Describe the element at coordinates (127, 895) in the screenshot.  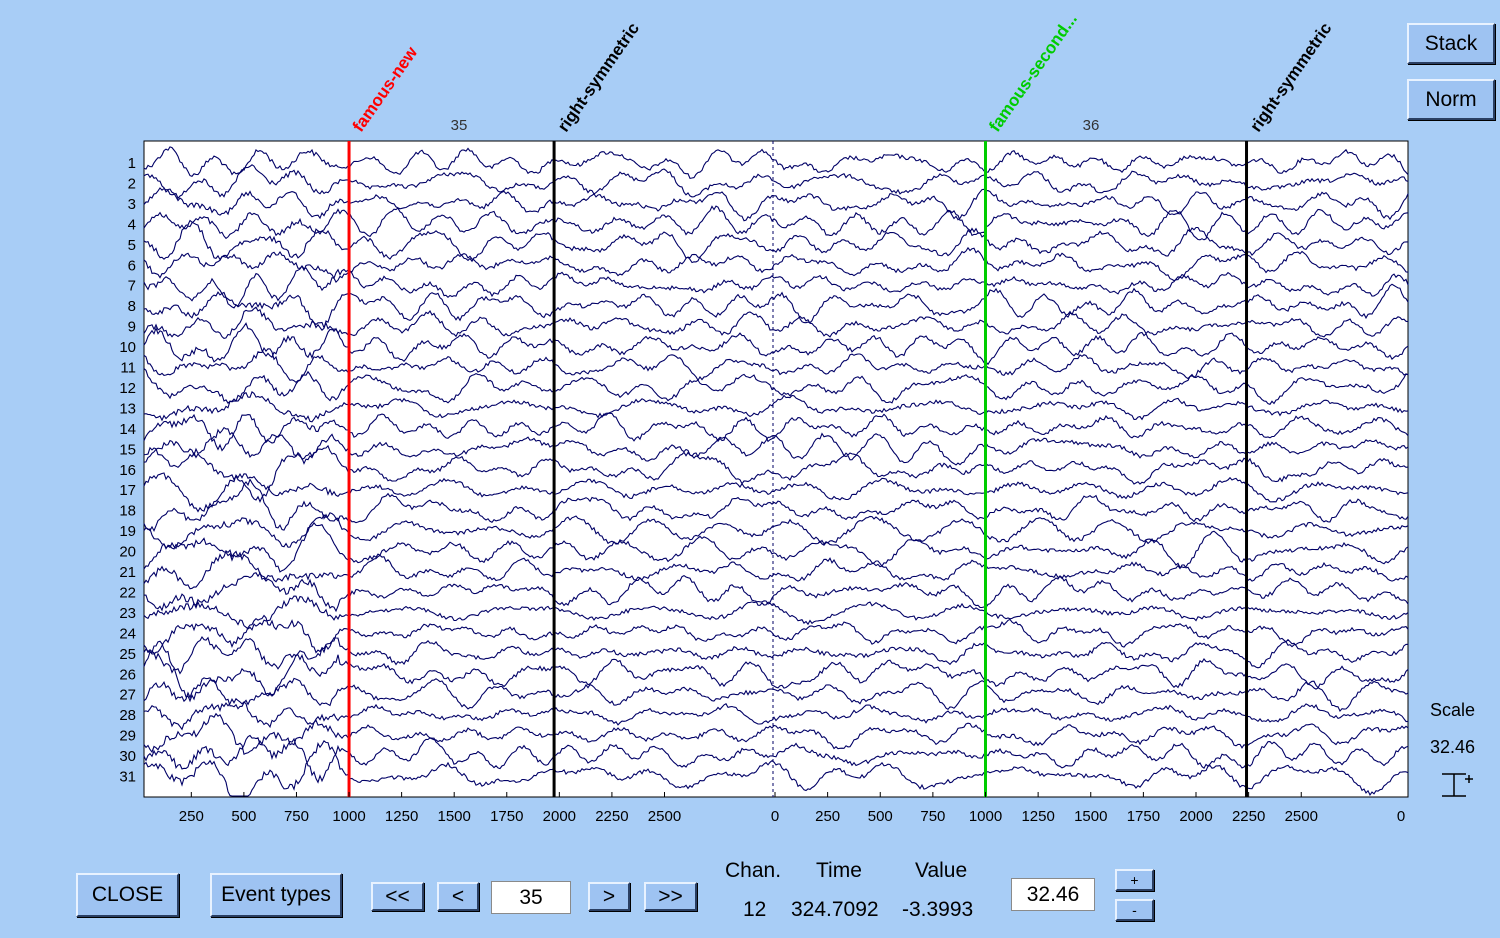
I see `close-button: CLOSE` at that location.